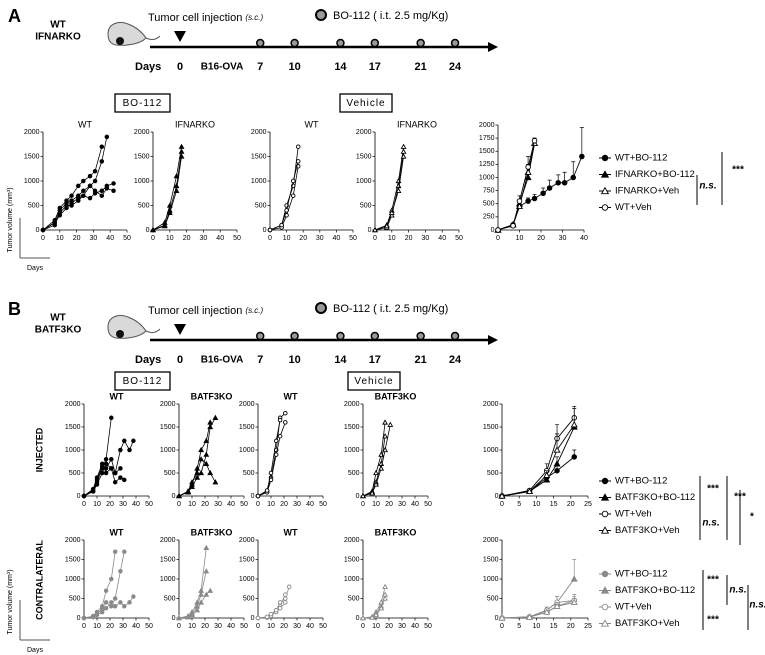  What do you see at coordinates (366, 103) in the screenshot?
I see `group-box` at bounding box center [366, 103].